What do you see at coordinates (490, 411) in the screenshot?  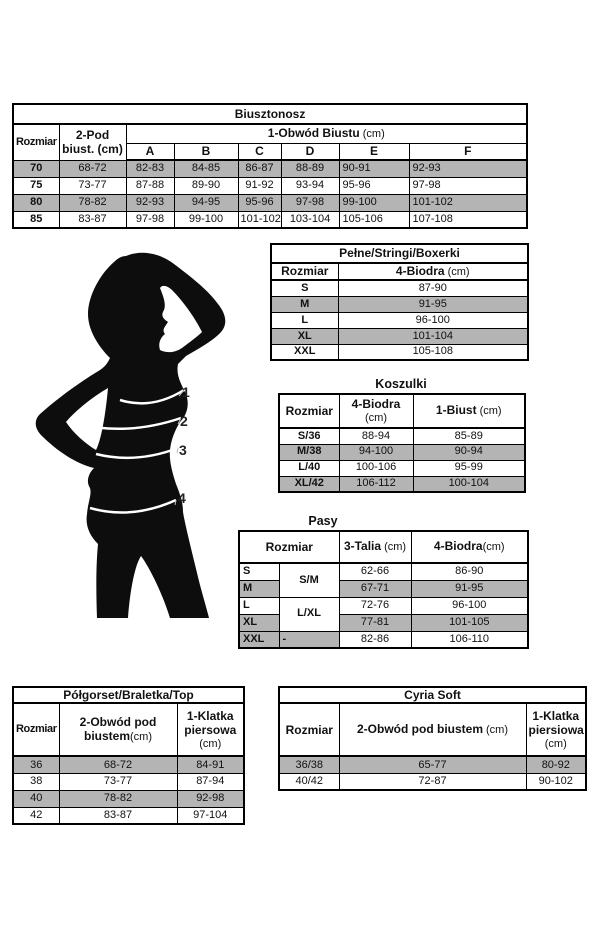 I see `shirts-bust-unit: (cm)` at bounding box center [490, 411].